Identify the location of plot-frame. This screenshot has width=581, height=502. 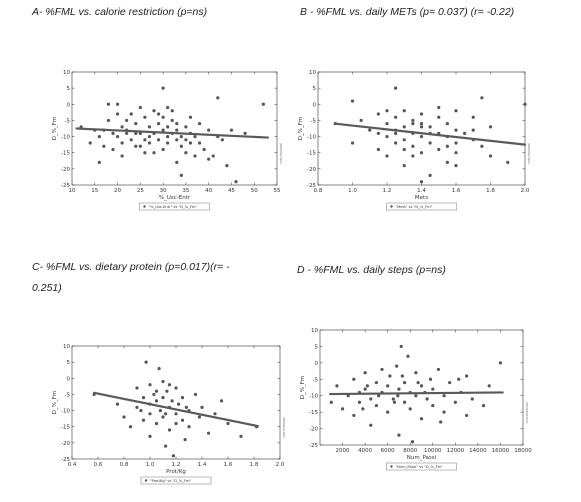
(421, 387).